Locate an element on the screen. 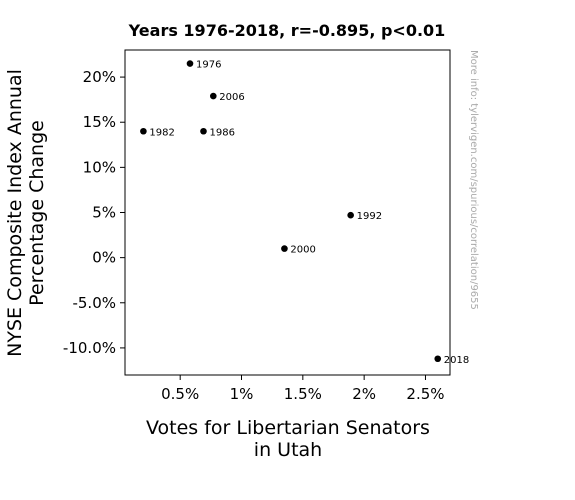 This screenshot has height=500, width=575. y-axis: 20% 15% 10% 5% 0% -5.0% -10.0% is located at coordinates (94, 212).